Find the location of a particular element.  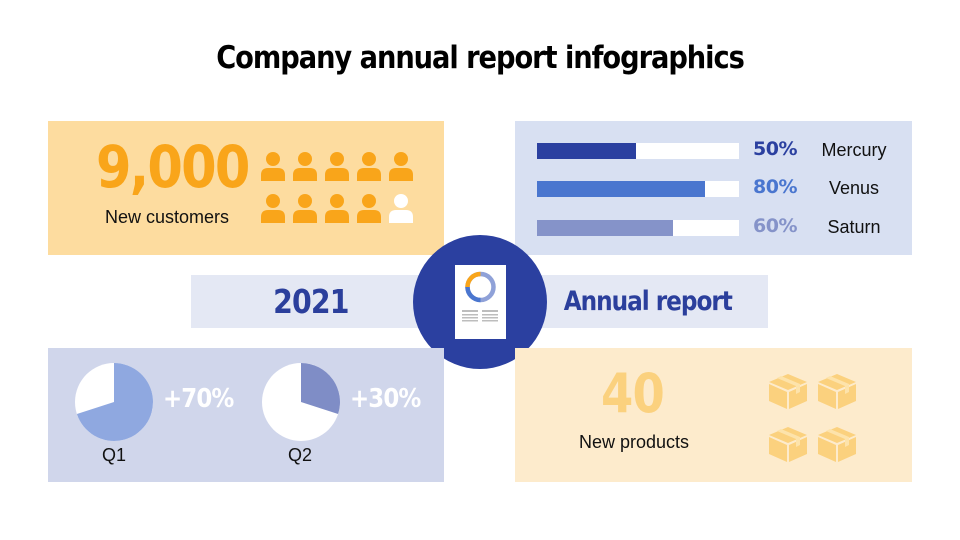

bar-label-mercury: Mercury is located at coordinates (854, 150).